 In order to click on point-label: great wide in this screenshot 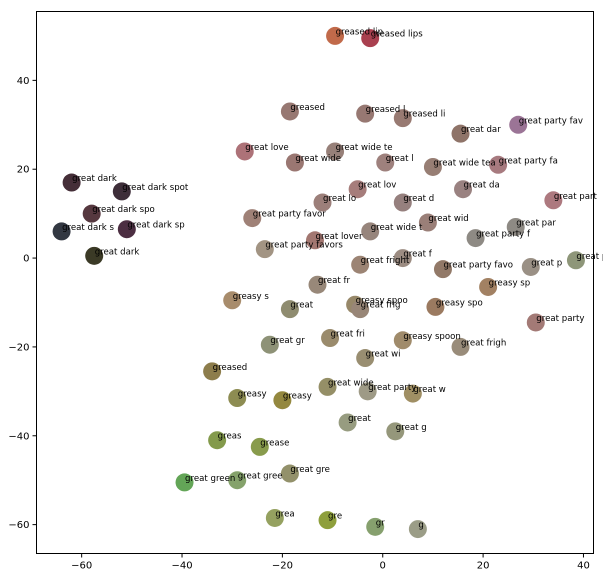, I will do `click(351, 383)`.